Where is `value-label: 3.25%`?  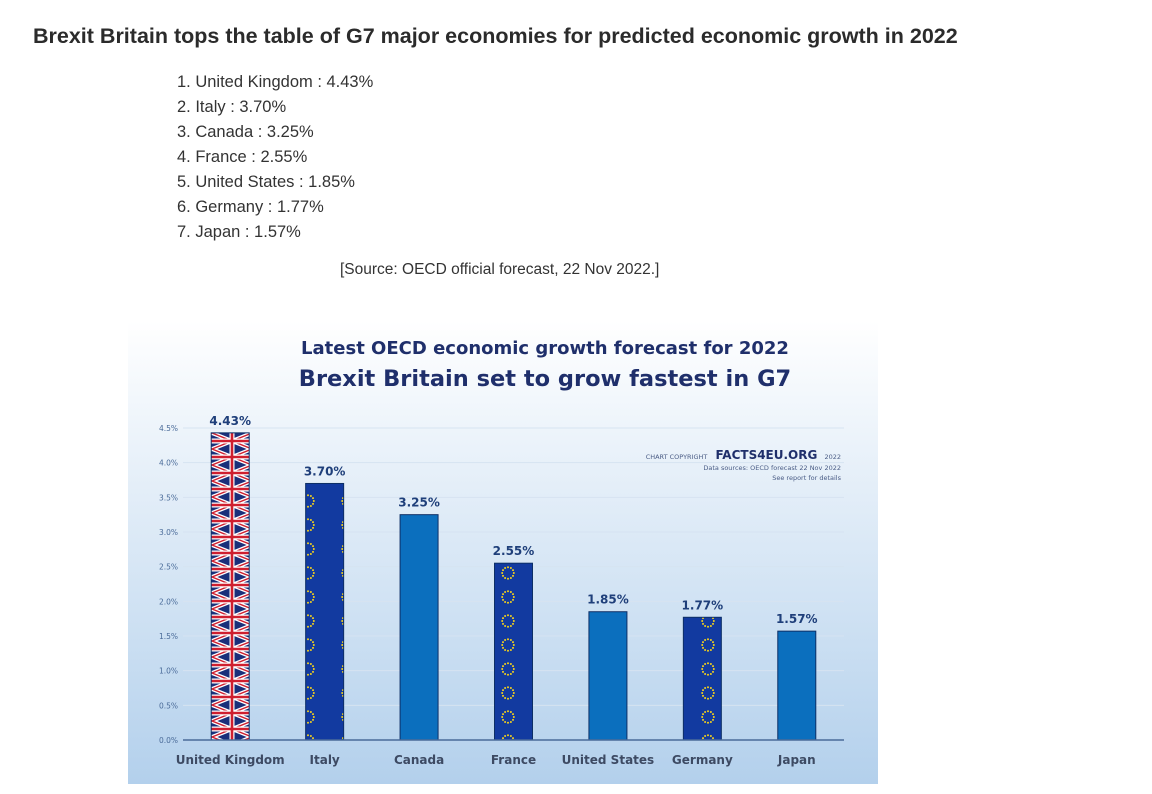 value-label: 3.25% is located at coordinates (419, 503).